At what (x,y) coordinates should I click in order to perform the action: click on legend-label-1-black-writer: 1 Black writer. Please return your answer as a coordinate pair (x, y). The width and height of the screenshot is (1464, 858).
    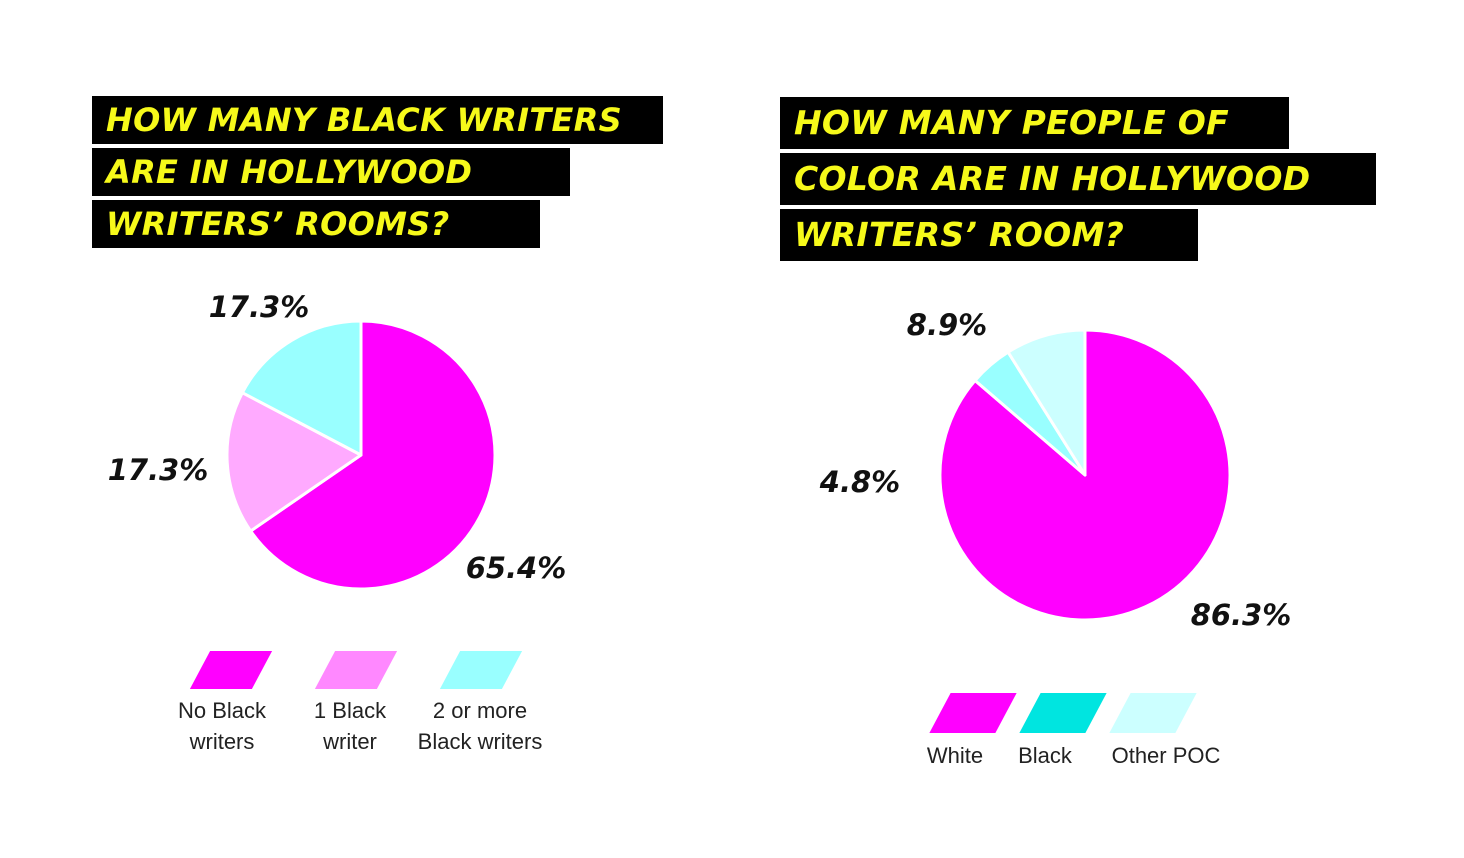
    Looking at the image, I should click on (350, 726).